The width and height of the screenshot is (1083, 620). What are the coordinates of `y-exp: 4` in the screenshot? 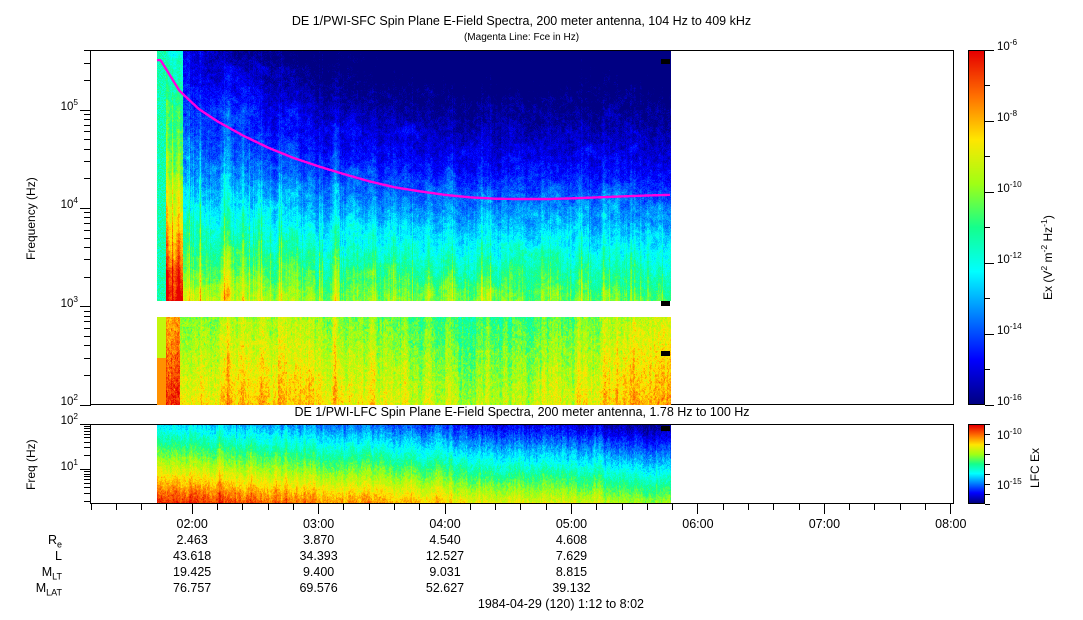 It's located at (75, 201).